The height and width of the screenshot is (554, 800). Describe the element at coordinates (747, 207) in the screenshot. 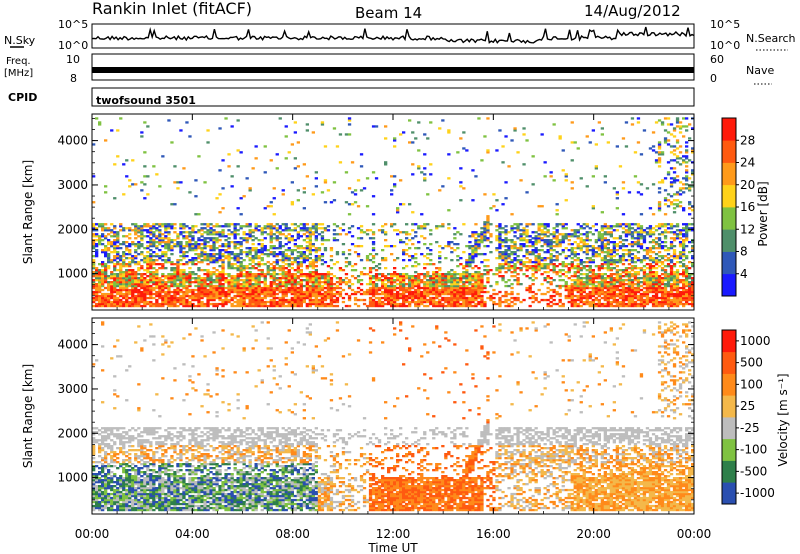

I see `colorbar-tick-label: 16` at that location.